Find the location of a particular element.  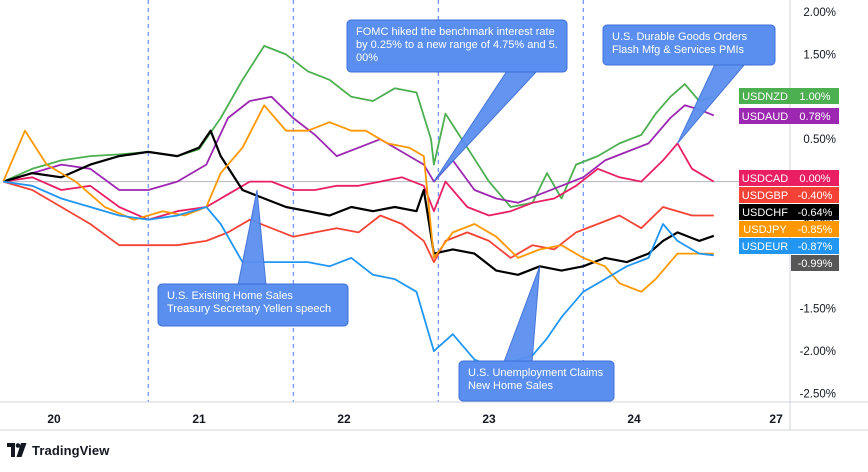

x-tick-label: 22 is located at coordinates (344, 419).